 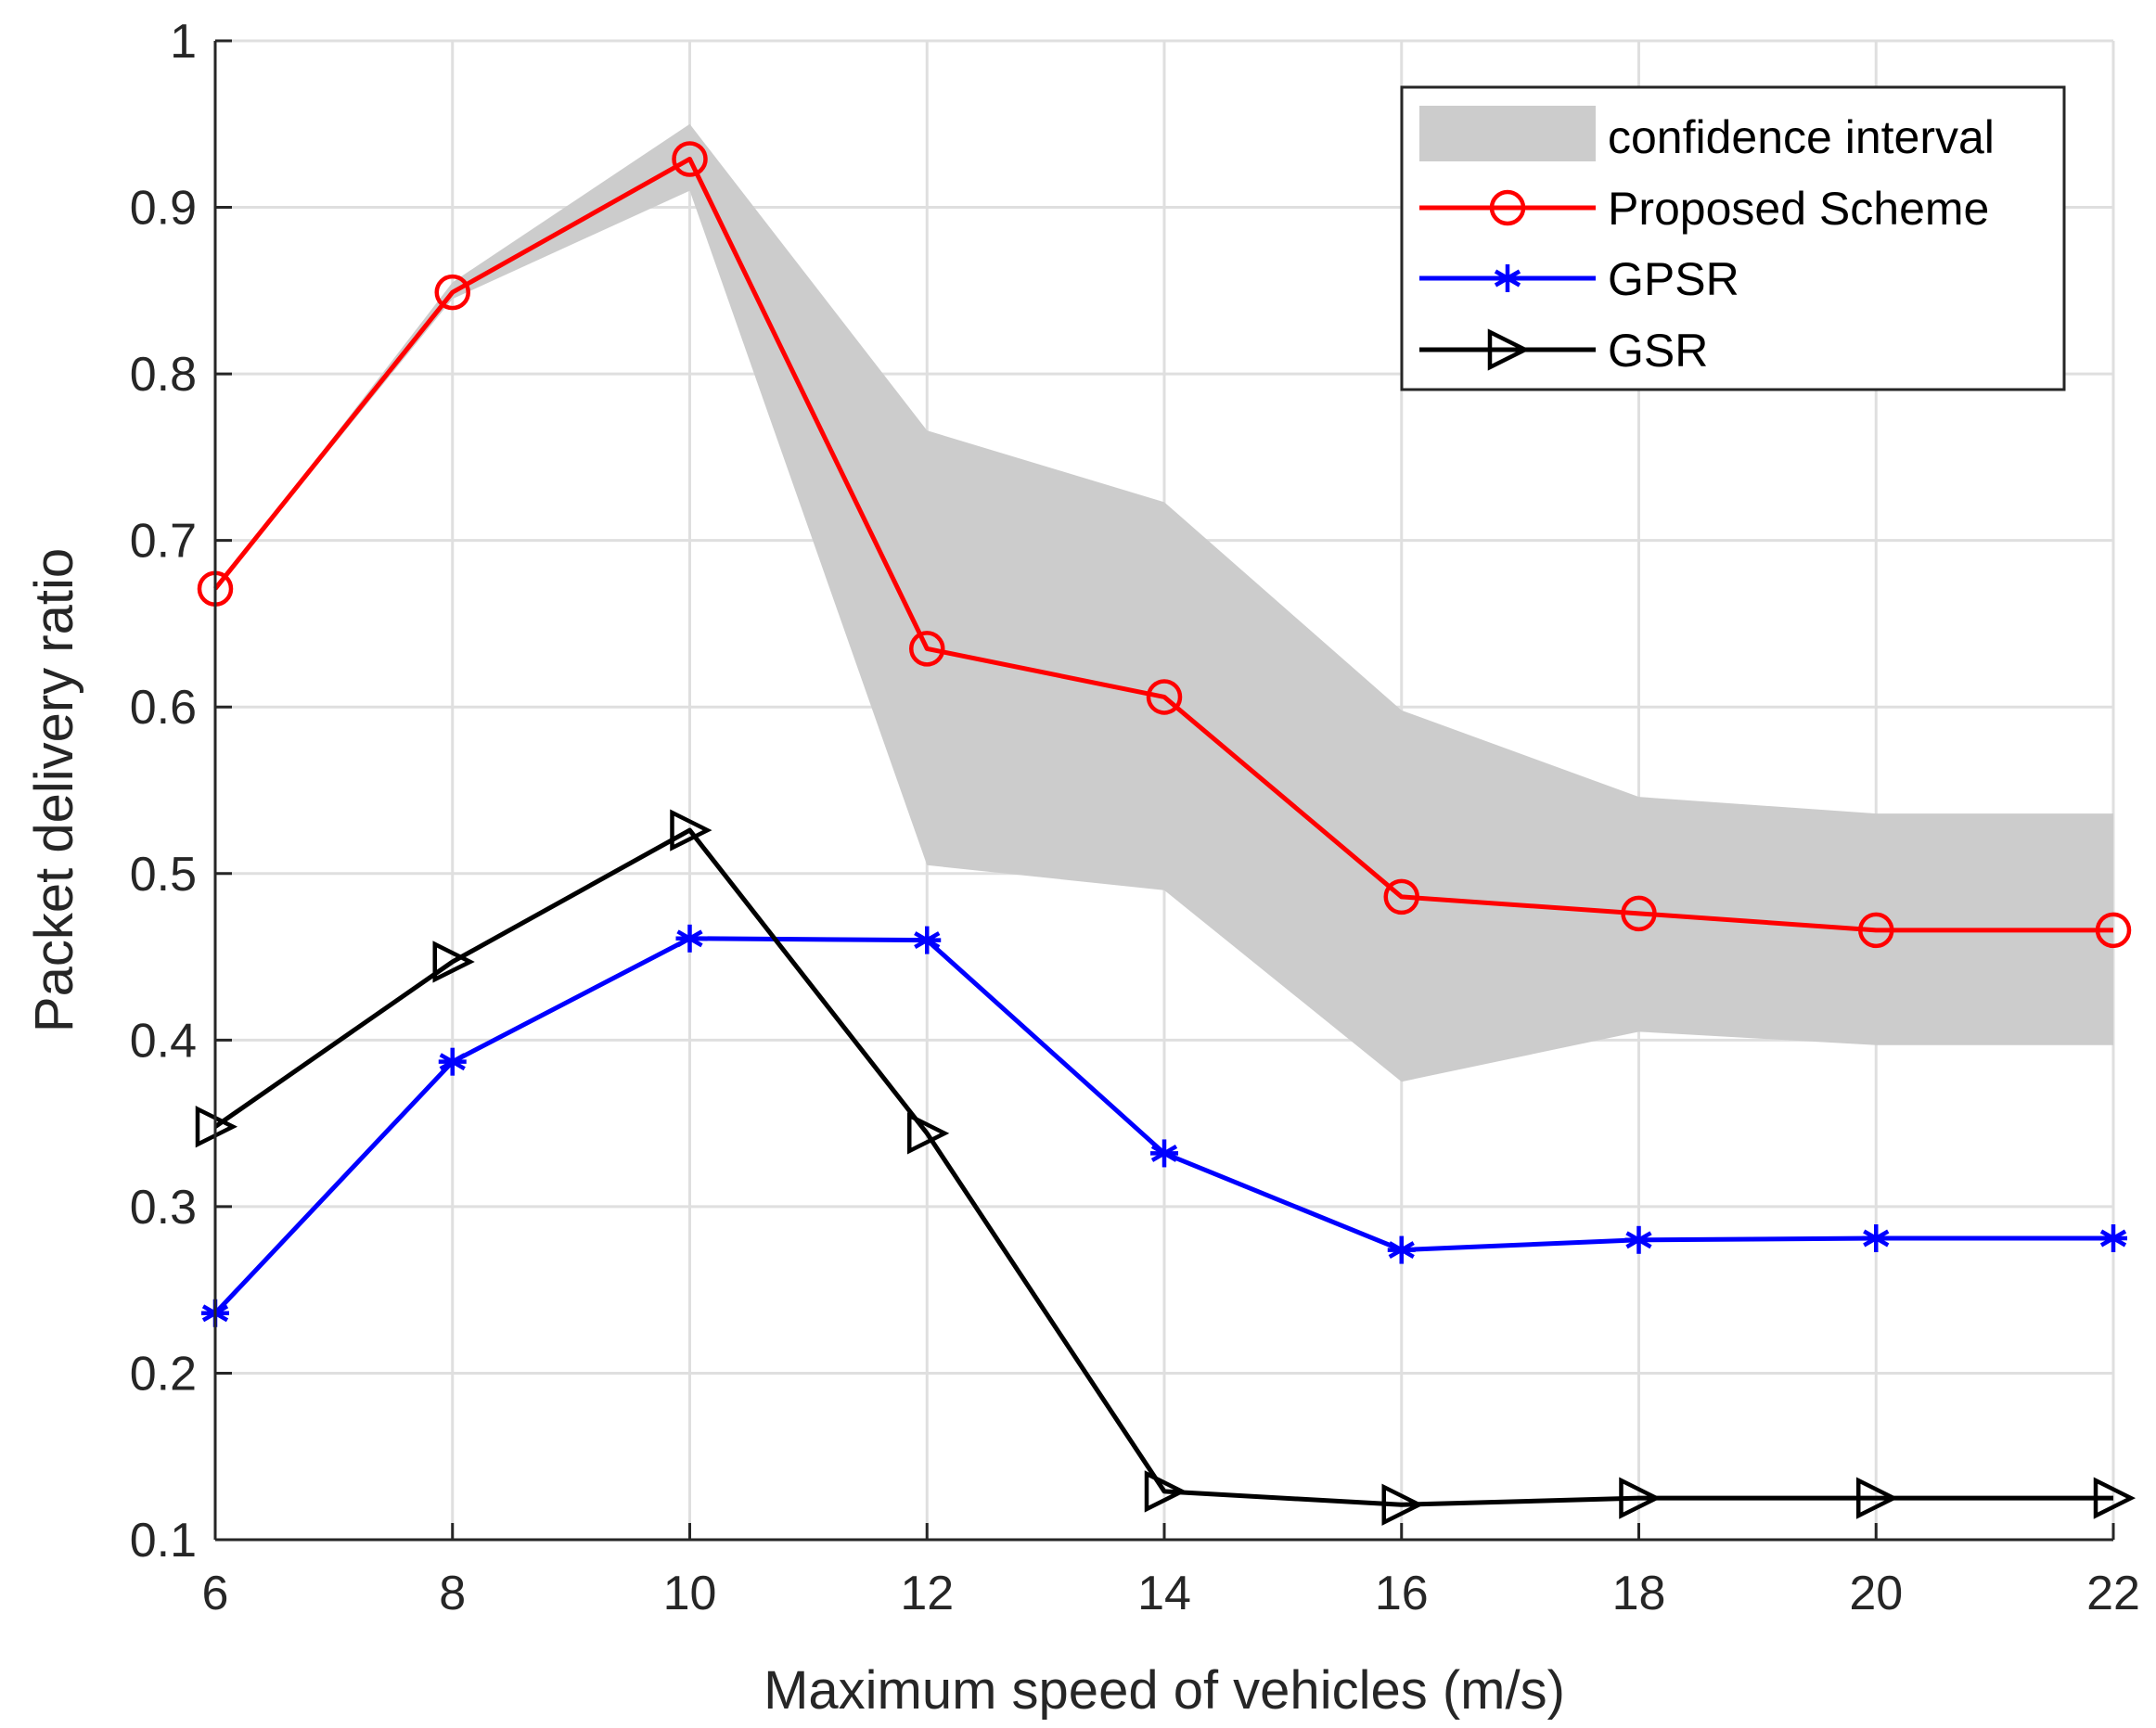 What do you see at coordinates (1673, 279) in the screenshot?
I see `legend-label-gpsr: GPSR` at bounding box center [1673, 279].